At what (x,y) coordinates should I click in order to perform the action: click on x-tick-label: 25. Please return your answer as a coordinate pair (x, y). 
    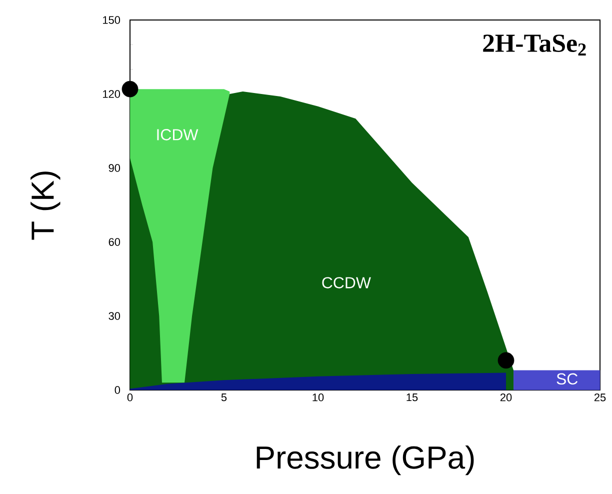
    Looking at the image, I should click on (600, 398).